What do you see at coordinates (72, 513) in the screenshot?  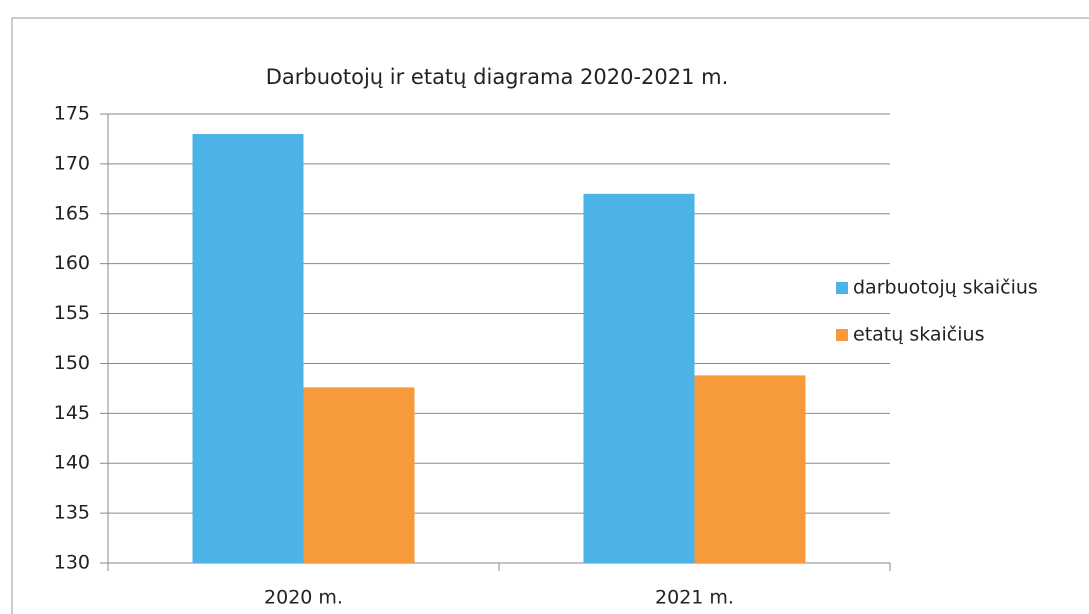 I see `y-tick-label: 135` at bounding box center [72, 513].